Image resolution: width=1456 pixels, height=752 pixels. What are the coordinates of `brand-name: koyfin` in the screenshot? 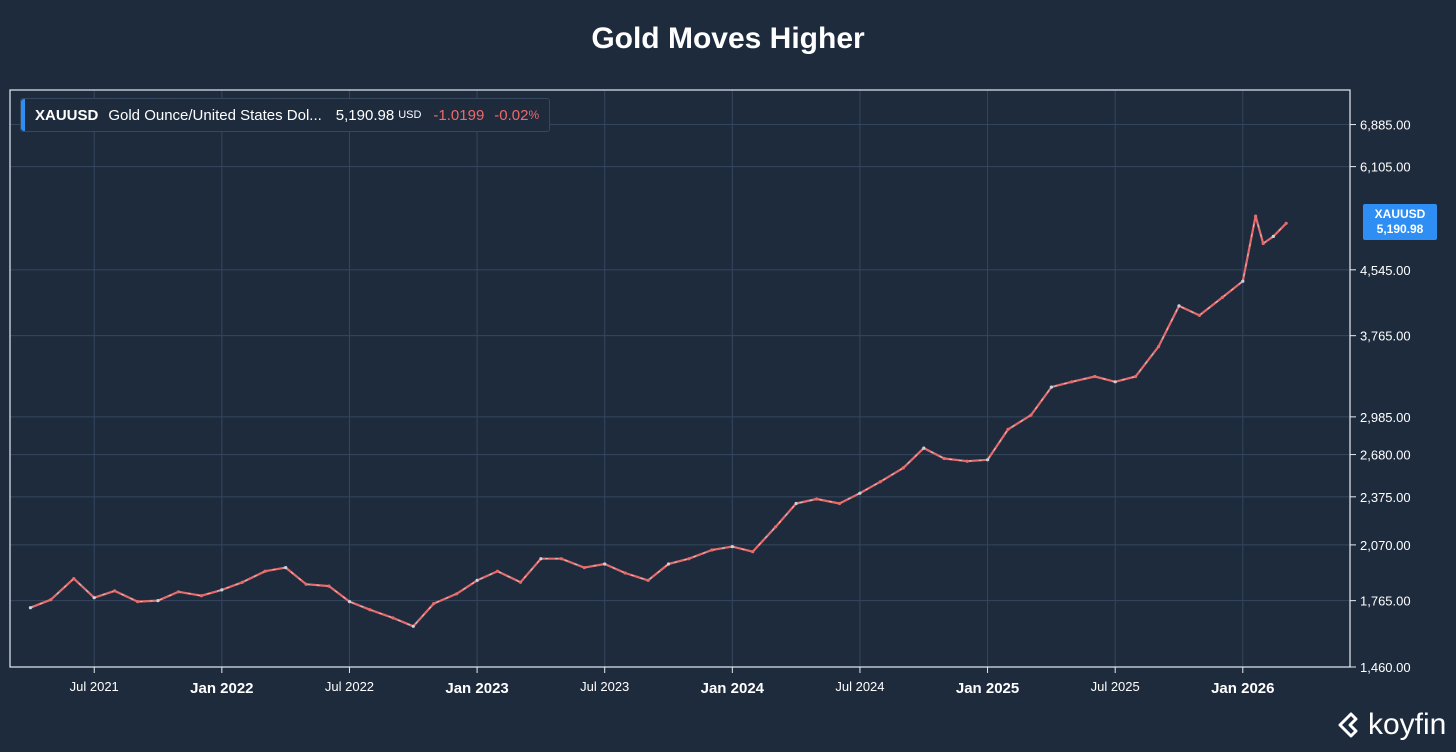 It's located at (1407, 724).